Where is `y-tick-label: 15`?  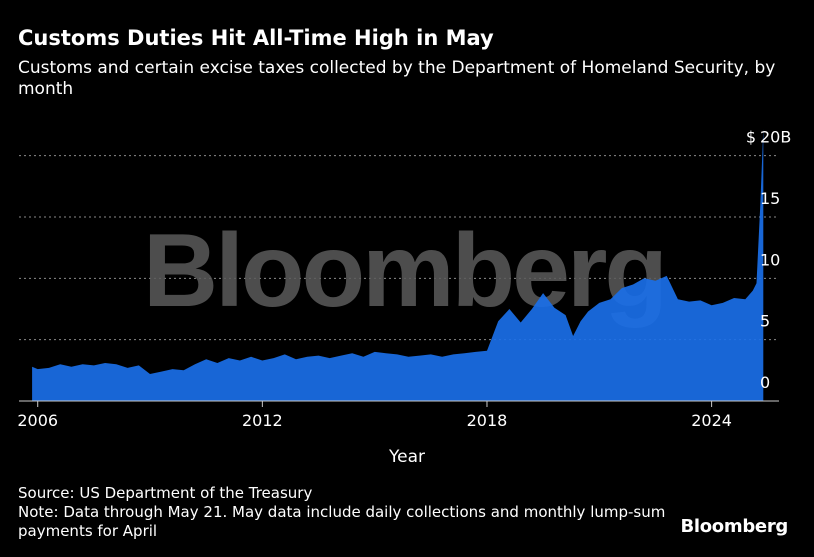
y-tick-label: 15 is located at coordinates (770, 198).